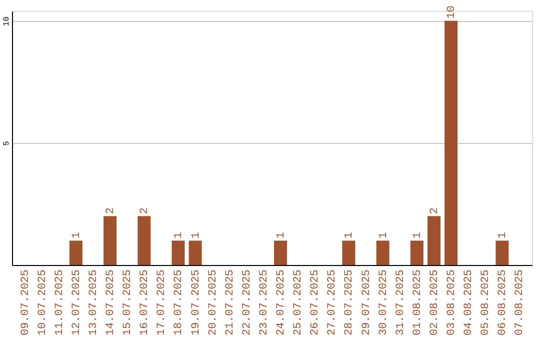 This screenshot has width=540, height=340. I want to click on x-tick-label: 18.07.2025, so click(179, 303).